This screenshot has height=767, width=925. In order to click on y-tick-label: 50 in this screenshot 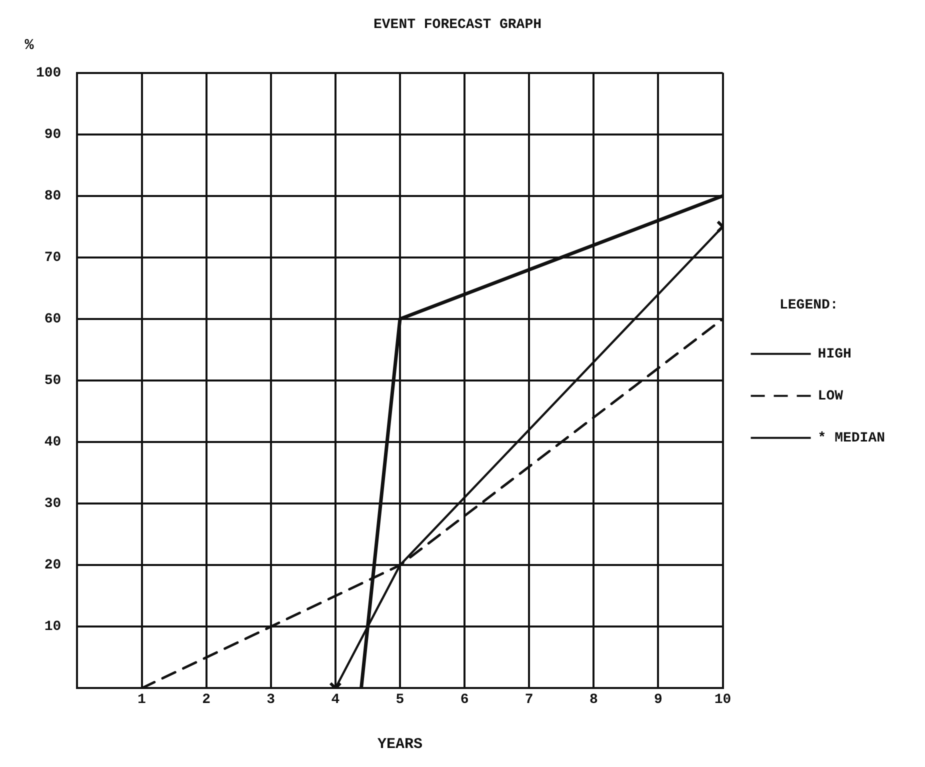, I will do `click(53, 381)`.